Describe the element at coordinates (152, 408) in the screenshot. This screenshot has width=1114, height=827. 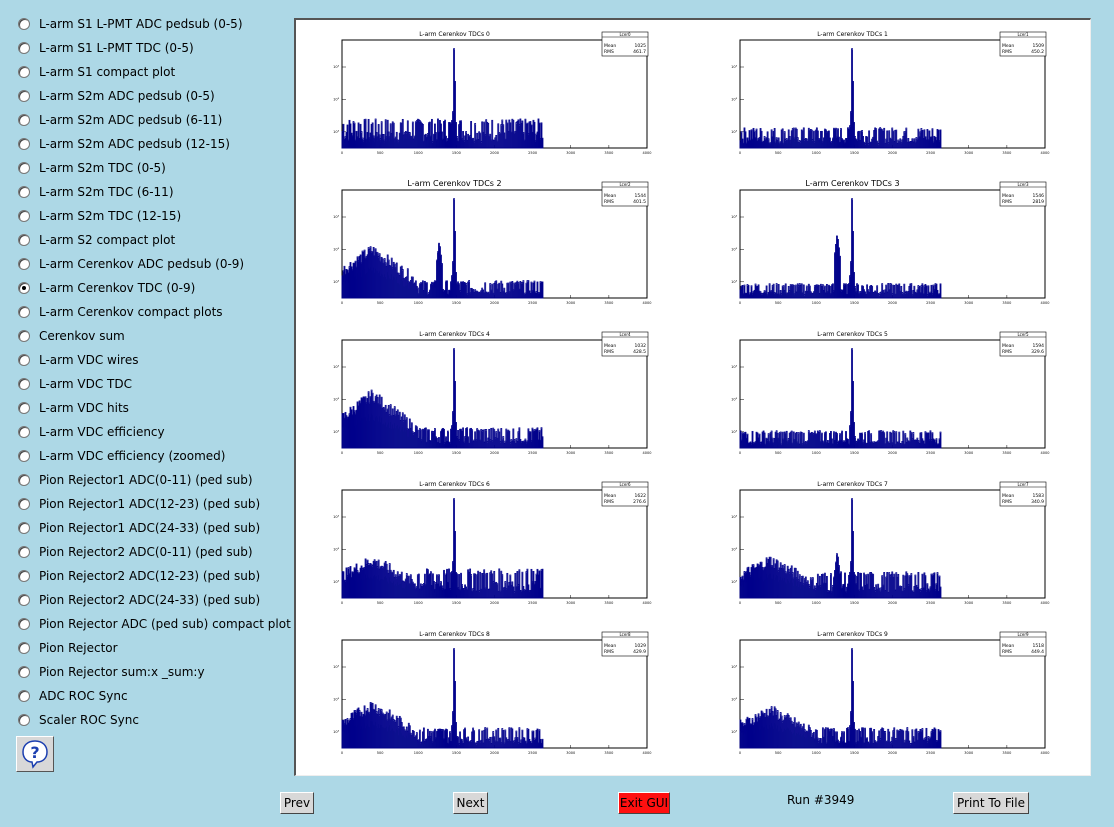
I see `display-option: L-arm VDC hits` at that location.